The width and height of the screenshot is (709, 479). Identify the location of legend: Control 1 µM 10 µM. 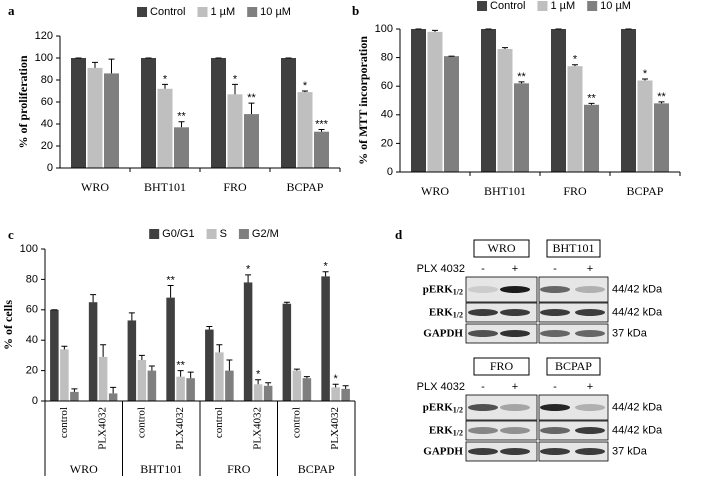
(554, 6).